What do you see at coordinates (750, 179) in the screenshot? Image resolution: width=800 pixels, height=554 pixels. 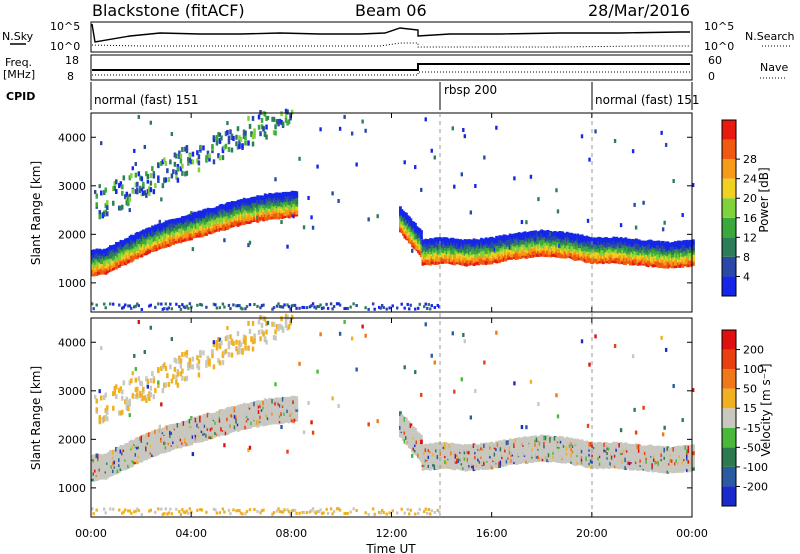 I see `colorbar-tick-label: 24` at bounding box center [750, 179].